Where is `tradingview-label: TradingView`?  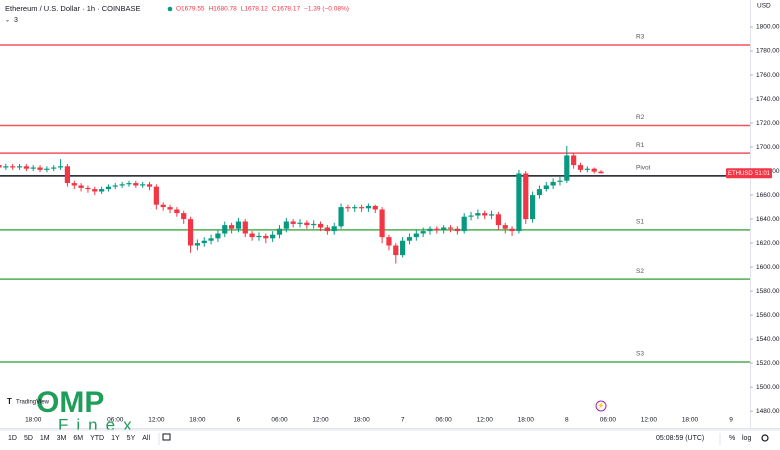
tradingview-label: TradingView is located at coordinates (33, 403).